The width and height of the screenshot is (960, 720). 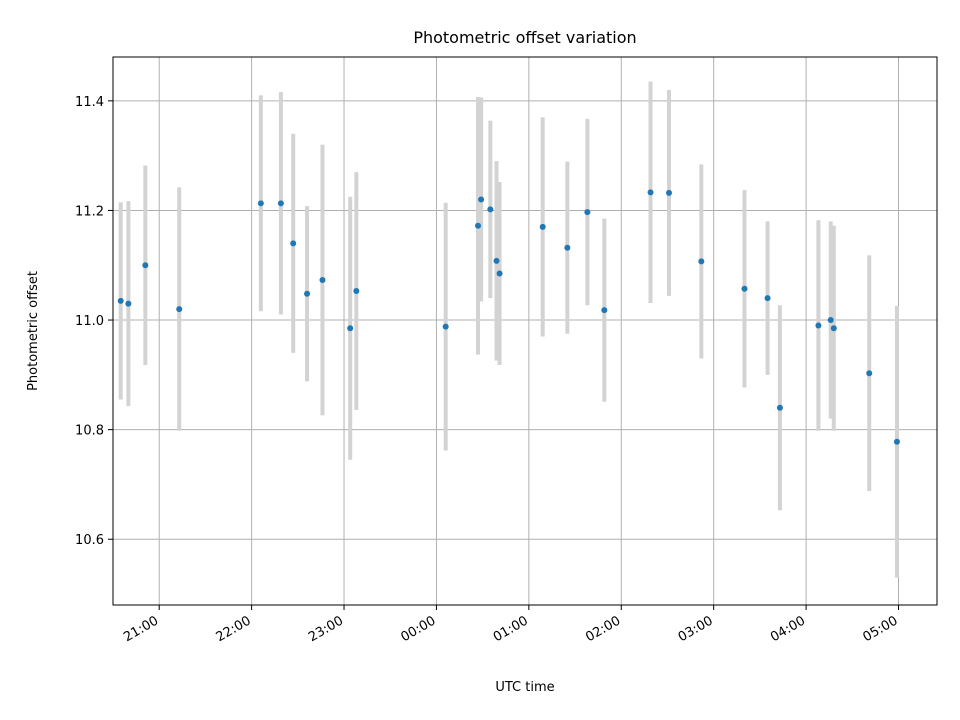 What do you see at coordinates (89, 540) in the screenshot?
I see `y-tick-label: 10.6` at bounding box center [89, 540].